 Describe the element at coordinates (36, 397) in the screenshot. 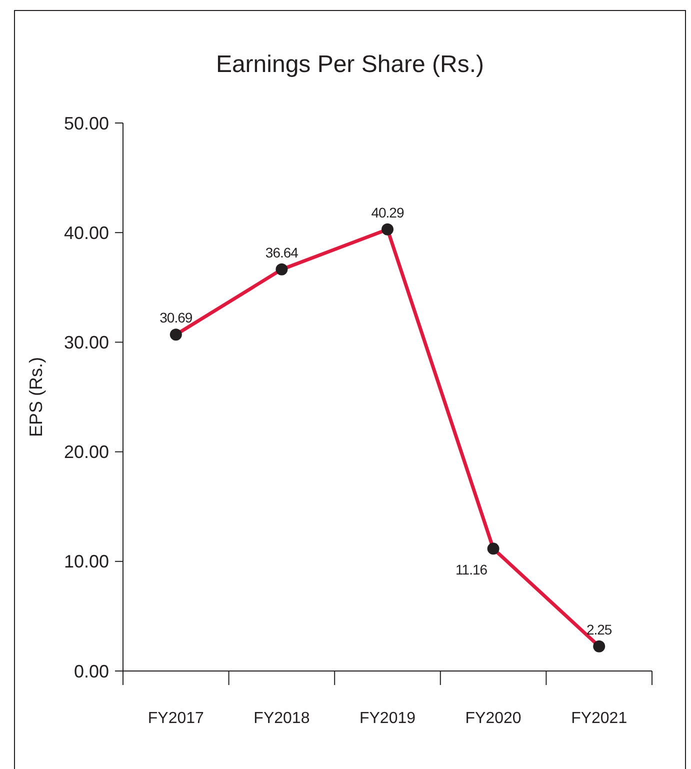

I see `y-axis-title: EPS (Rs.)` at that location.